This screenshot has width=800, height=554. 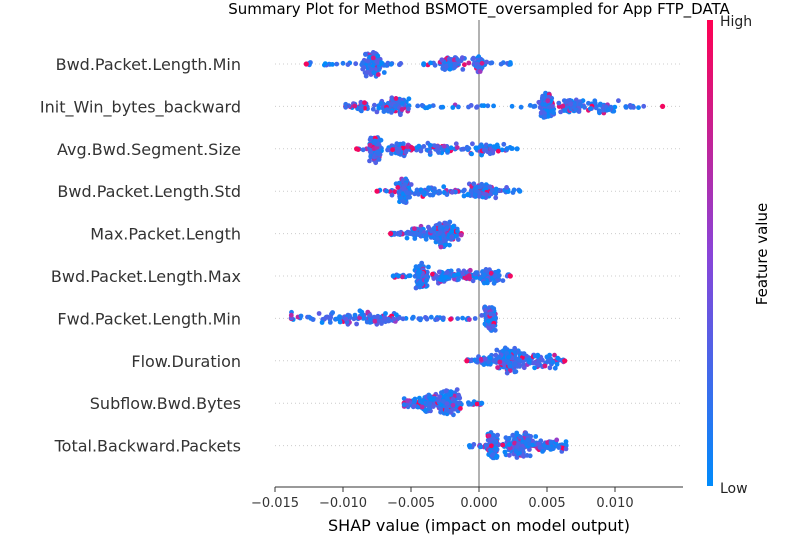 I want to click on colorbar-gradient, so click(x=710, y=253).